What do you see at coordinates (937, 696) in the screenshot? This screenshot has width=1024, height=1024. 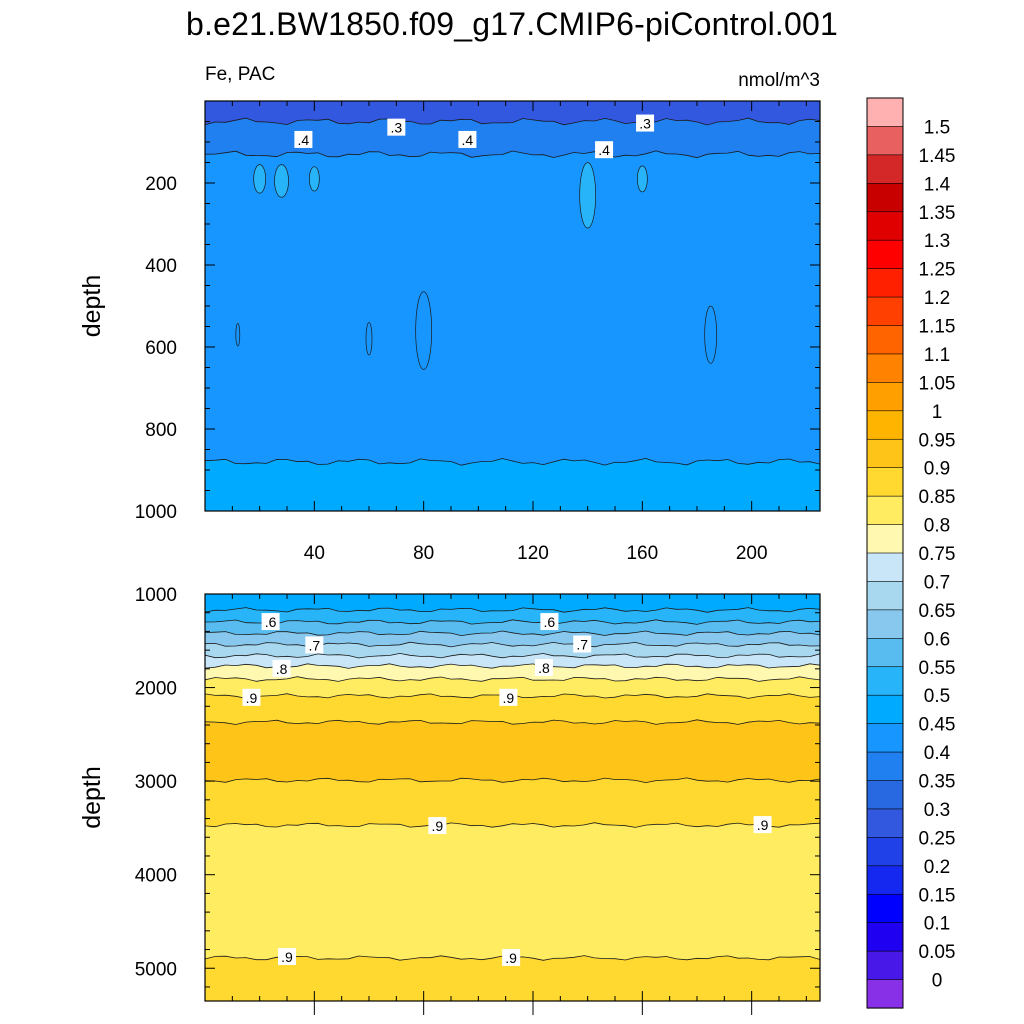 I see `colorbar-label: 0.5` at bounding box center [937, 696].